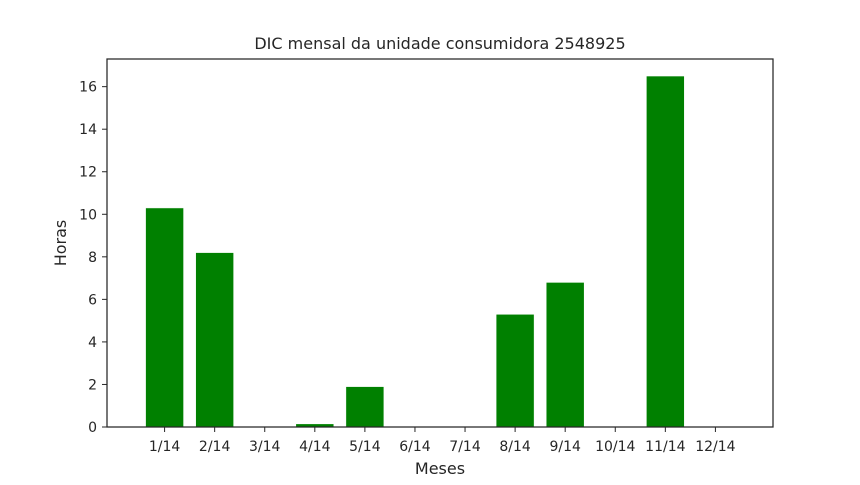  I want to click on y-axis-ticks: 0 2 4 6 8 10 12 14 16, so click(93, 258).